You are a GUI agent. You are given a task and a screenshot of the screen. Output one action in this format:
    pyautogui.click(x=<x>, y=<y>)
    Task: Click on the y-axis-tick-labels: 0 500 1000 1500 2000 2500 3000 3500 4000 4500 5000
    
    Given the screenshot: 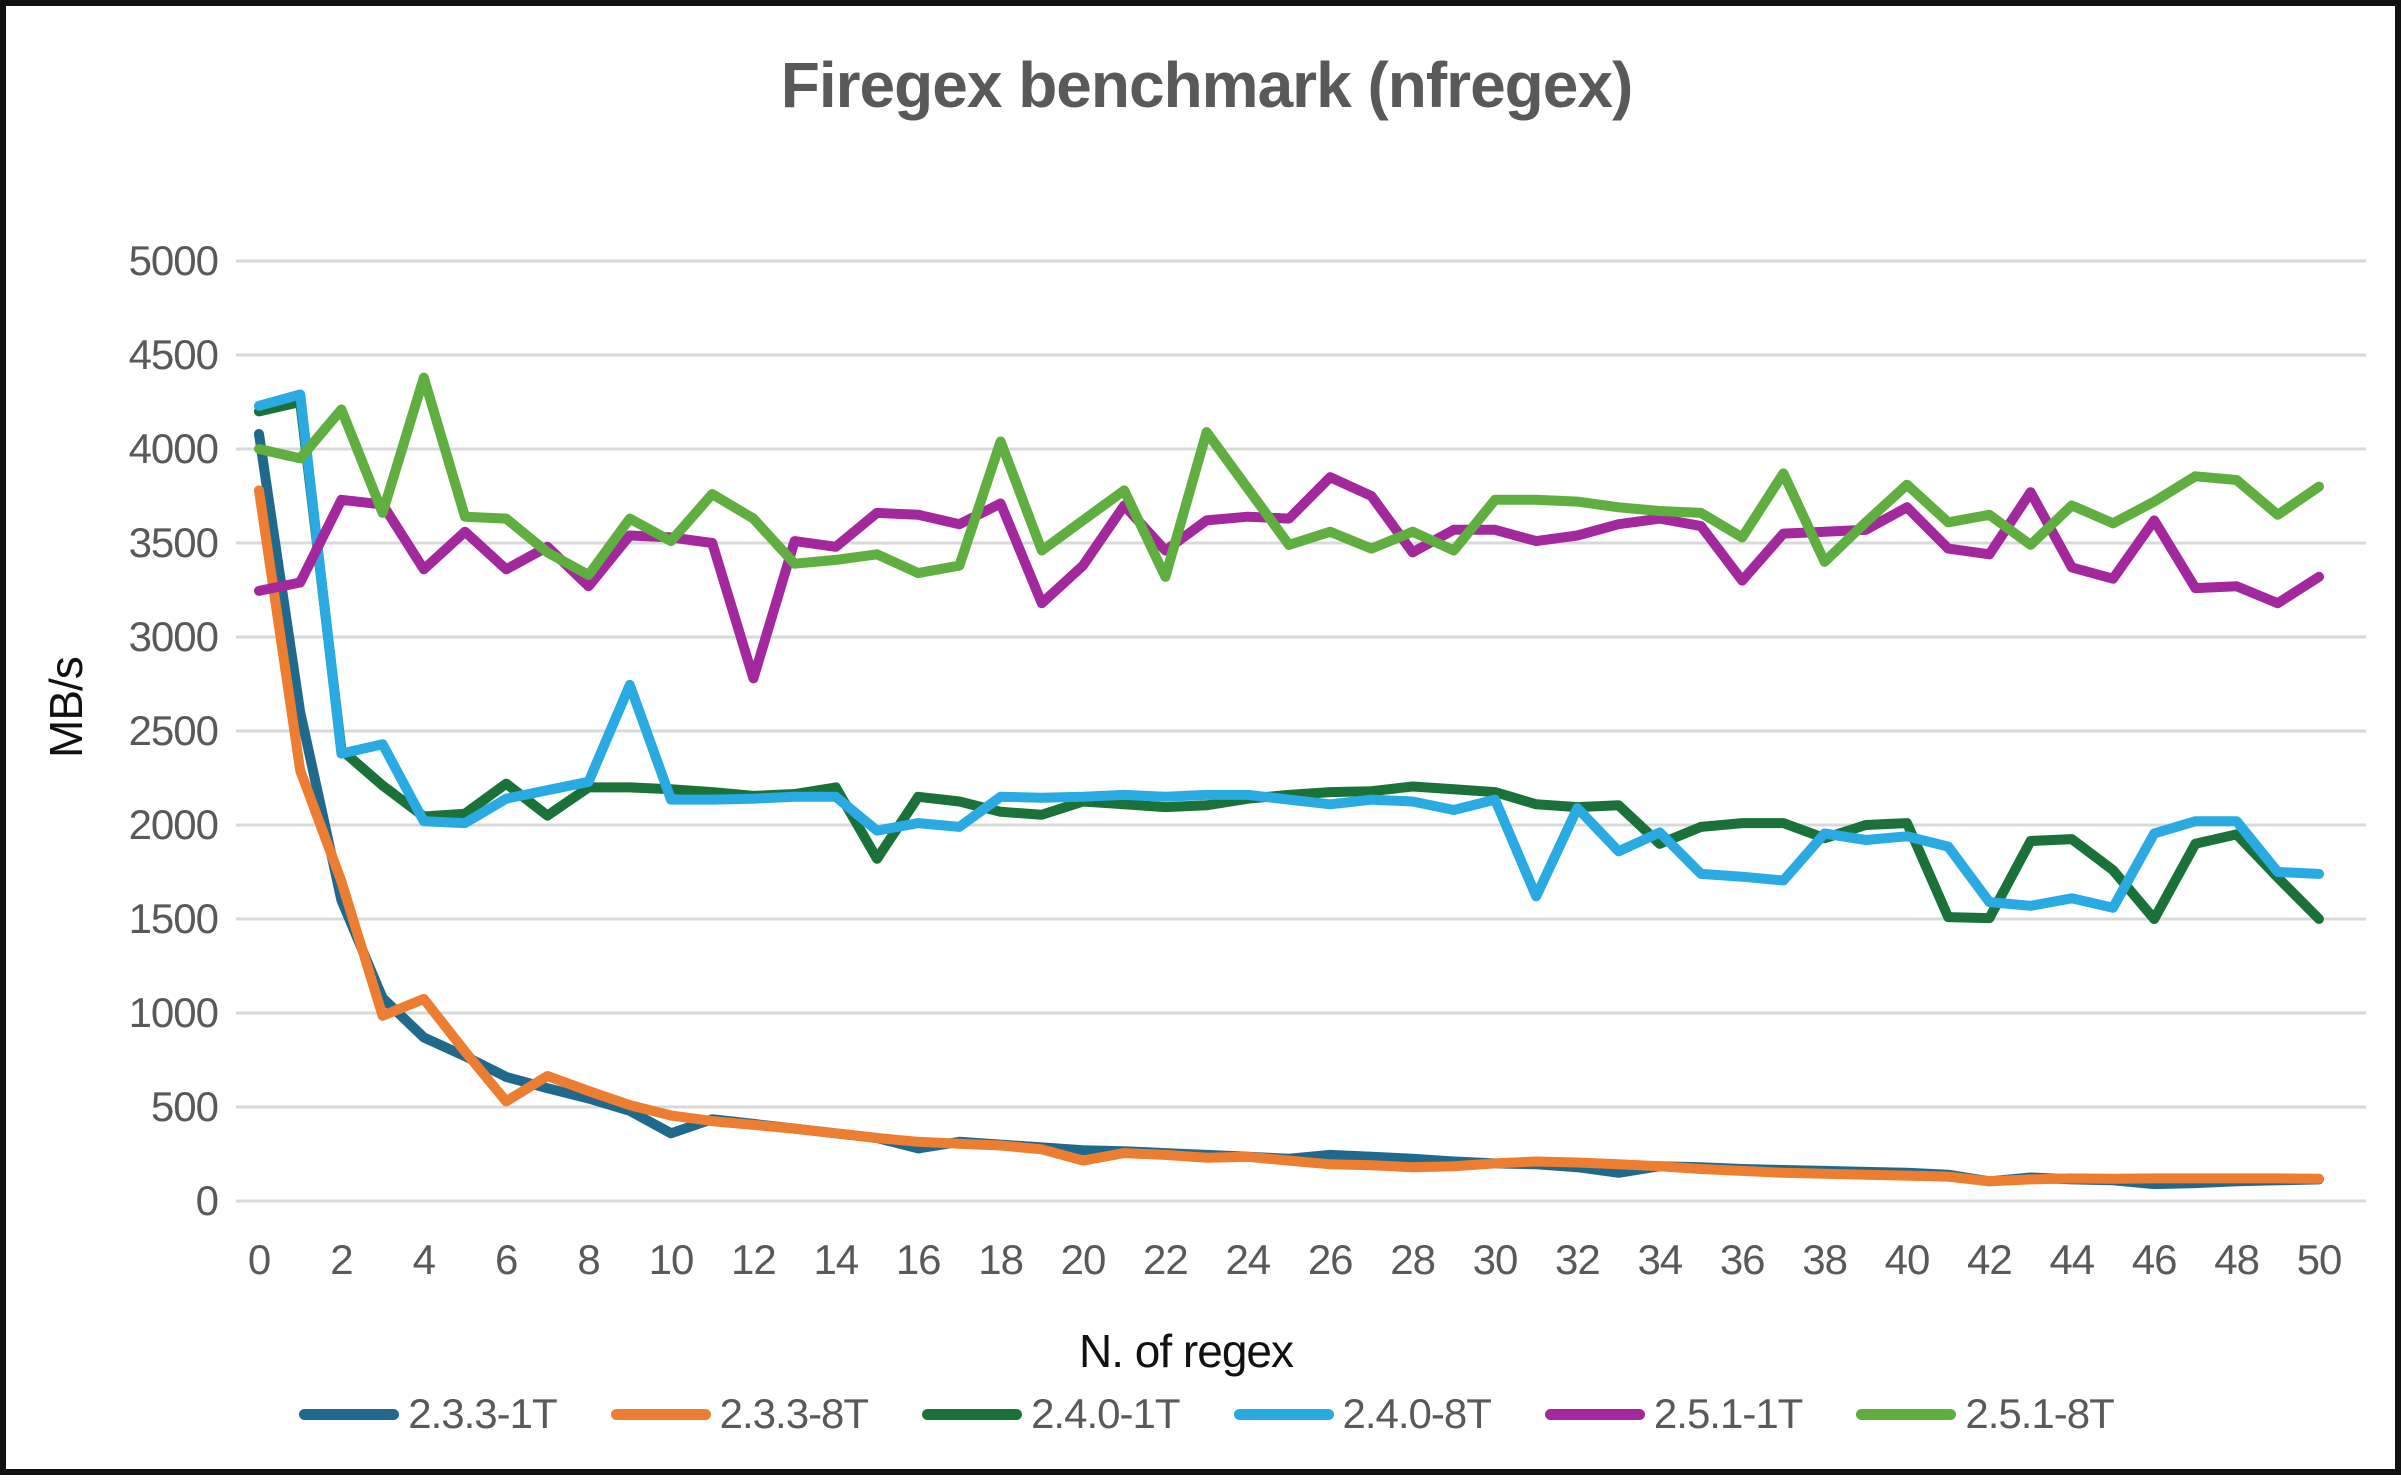 What is the action you would take?
    pyautogui.click(x=174, y=730)
    